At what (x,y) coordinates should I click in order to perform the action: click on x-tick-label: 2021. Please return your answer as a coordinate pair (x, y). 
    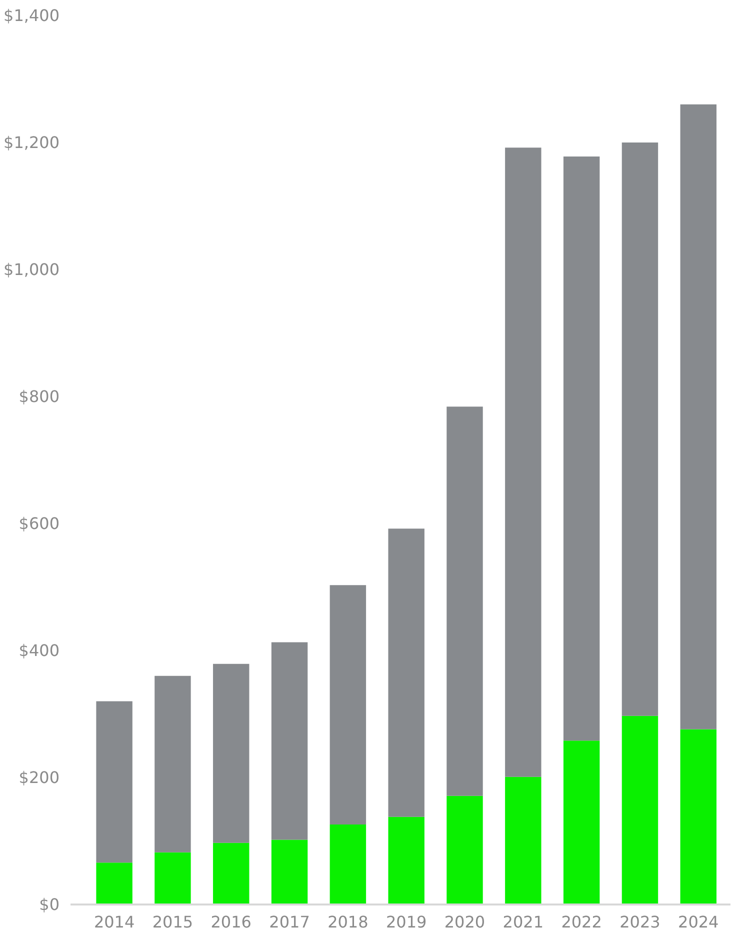
    Looking at the image, I should click on (523, 922).